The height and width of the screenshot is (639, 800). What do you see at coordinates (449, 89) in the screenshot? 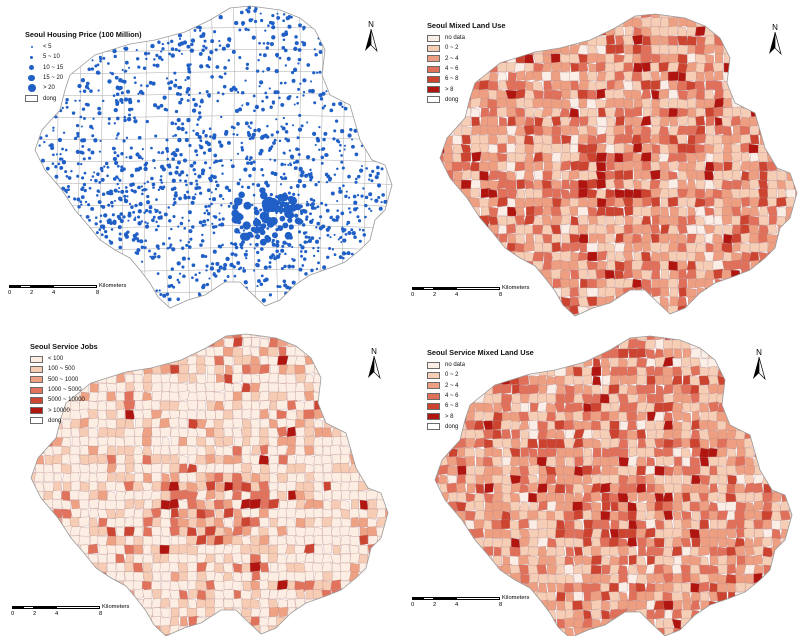
I see `legend-item-label: > 8` at bounding box center [449, 89].